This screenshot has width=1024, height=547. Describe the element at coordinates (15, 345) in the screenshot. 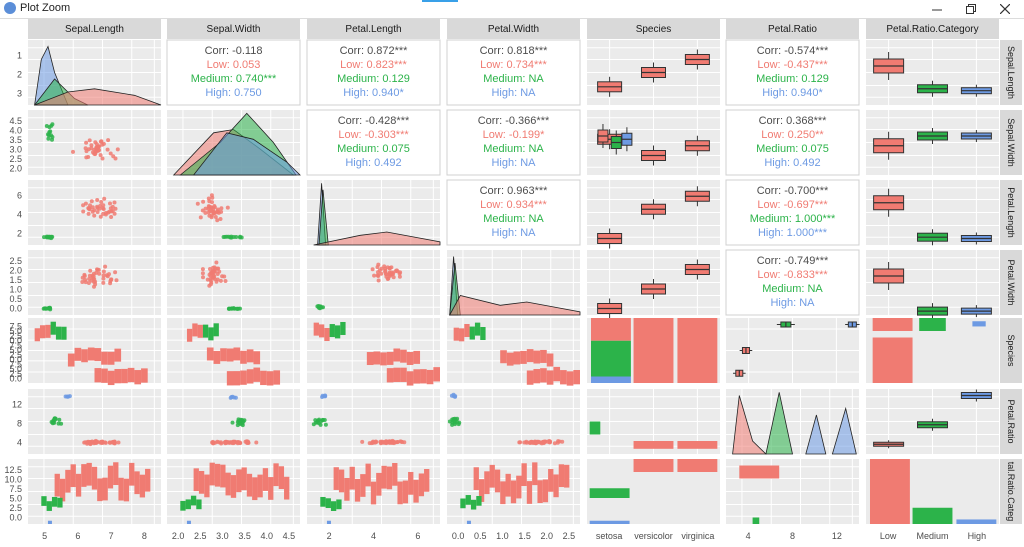

I see `y-tick-label: 7.5` at that location.